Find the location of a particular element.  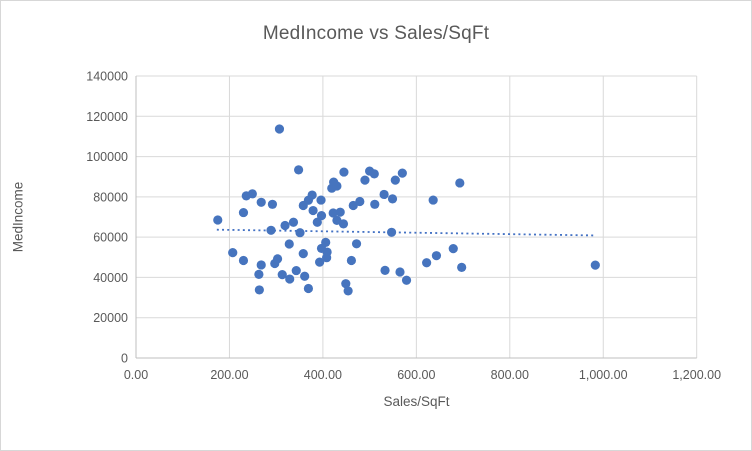

x-axis-tick-label: 400.00 is located at coordinates (323, 375).